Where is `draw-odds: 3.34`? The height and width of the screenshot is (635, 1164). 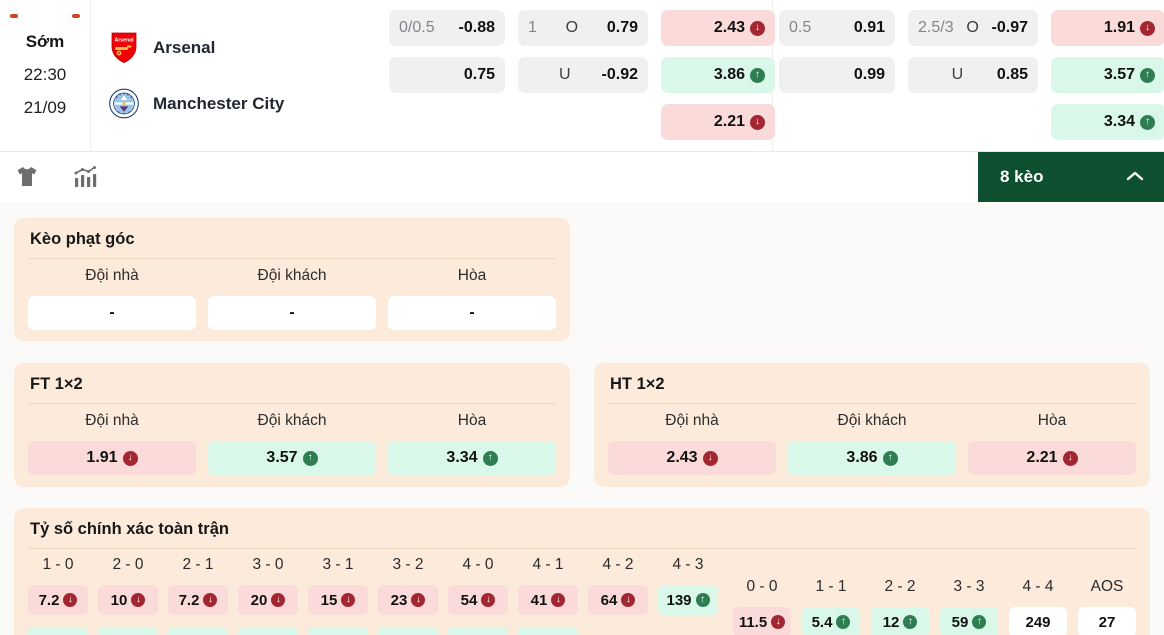
draw-odds: 3.34 is located at coordinates (1119, 121).